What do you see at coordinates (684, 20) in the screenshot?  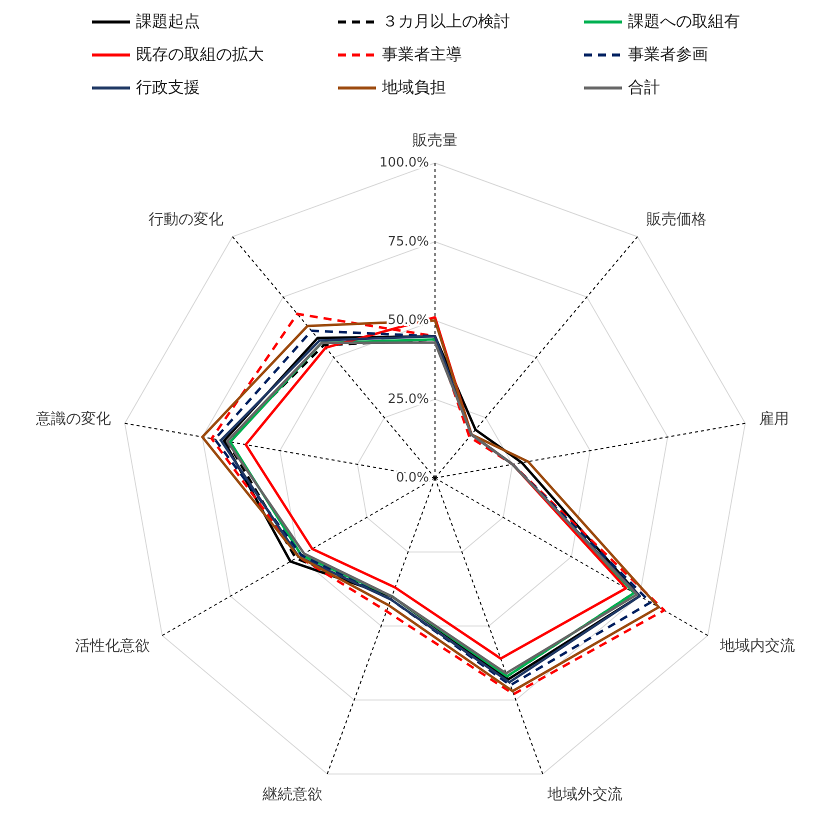 I see `legend-label: 課題への取組有` at bounding box center [684, 20].